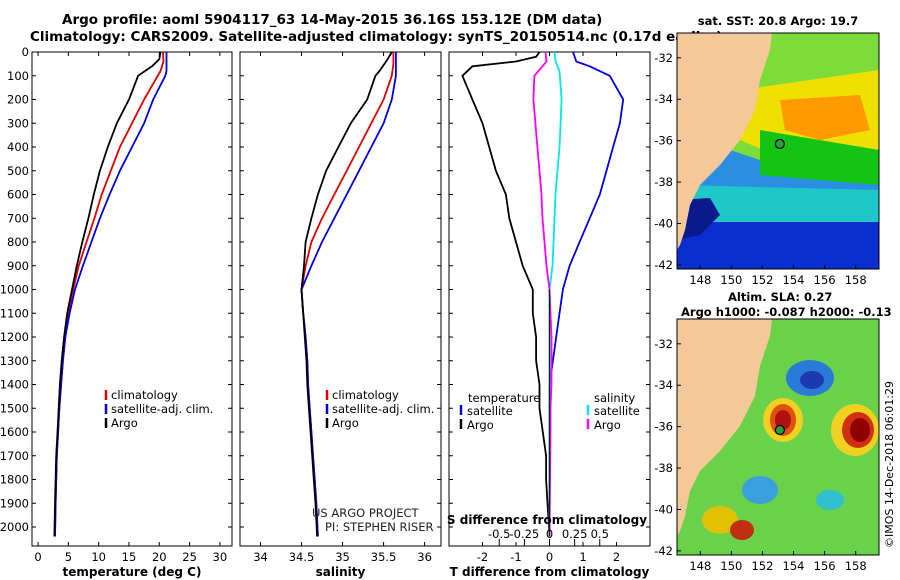 This screenshot has height=580, width=900. I want to click on depth-tick-label: 900, so click(18, 266).